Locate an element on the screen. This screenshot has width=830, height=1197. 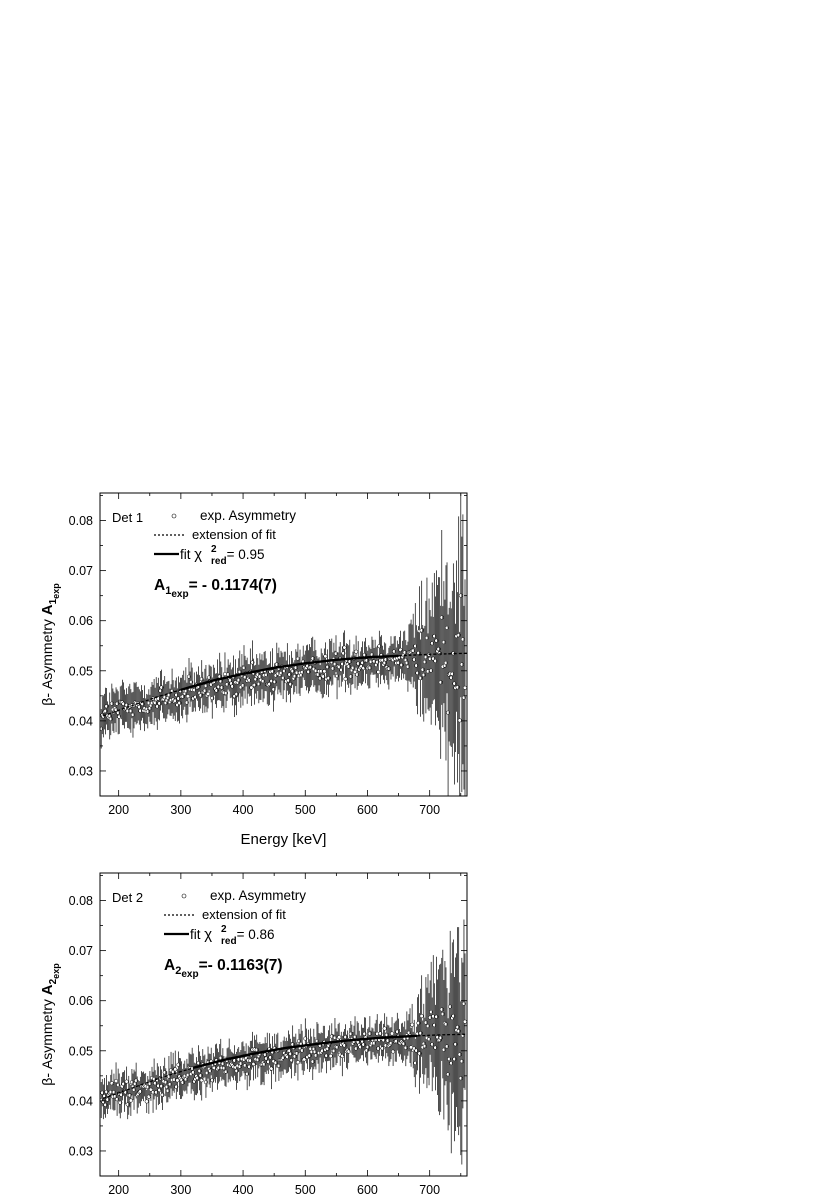
y-axis-label: β- Asymmetry A2exp is located at coordinates (50, 1024).